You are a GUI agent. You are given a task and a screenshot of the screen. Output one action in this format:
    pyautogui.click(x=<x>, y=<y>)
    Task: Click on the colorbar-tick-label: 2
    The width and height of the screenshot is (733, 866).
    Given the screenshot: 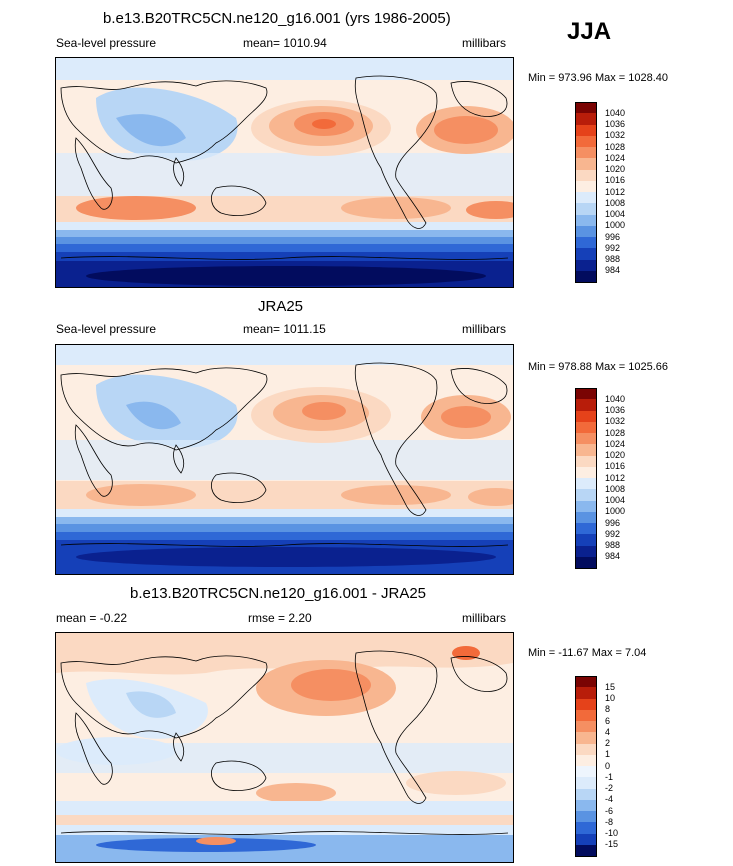 What is the action you would take?
    pyautogui.click(x=608, y=743)
    